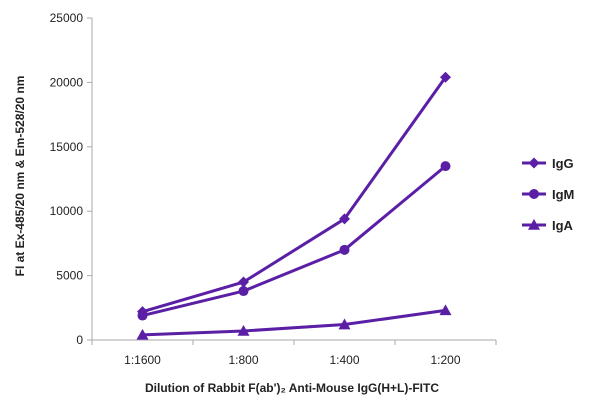 Image resolution: width=600 pixels, height=412 pixels. What do you see at coordinates (20, 176) in the screenshot?
I see `y-axis-label: FI at Ex-485/20 nm & Em-528/20 nm` at bounding box center [20, 176].